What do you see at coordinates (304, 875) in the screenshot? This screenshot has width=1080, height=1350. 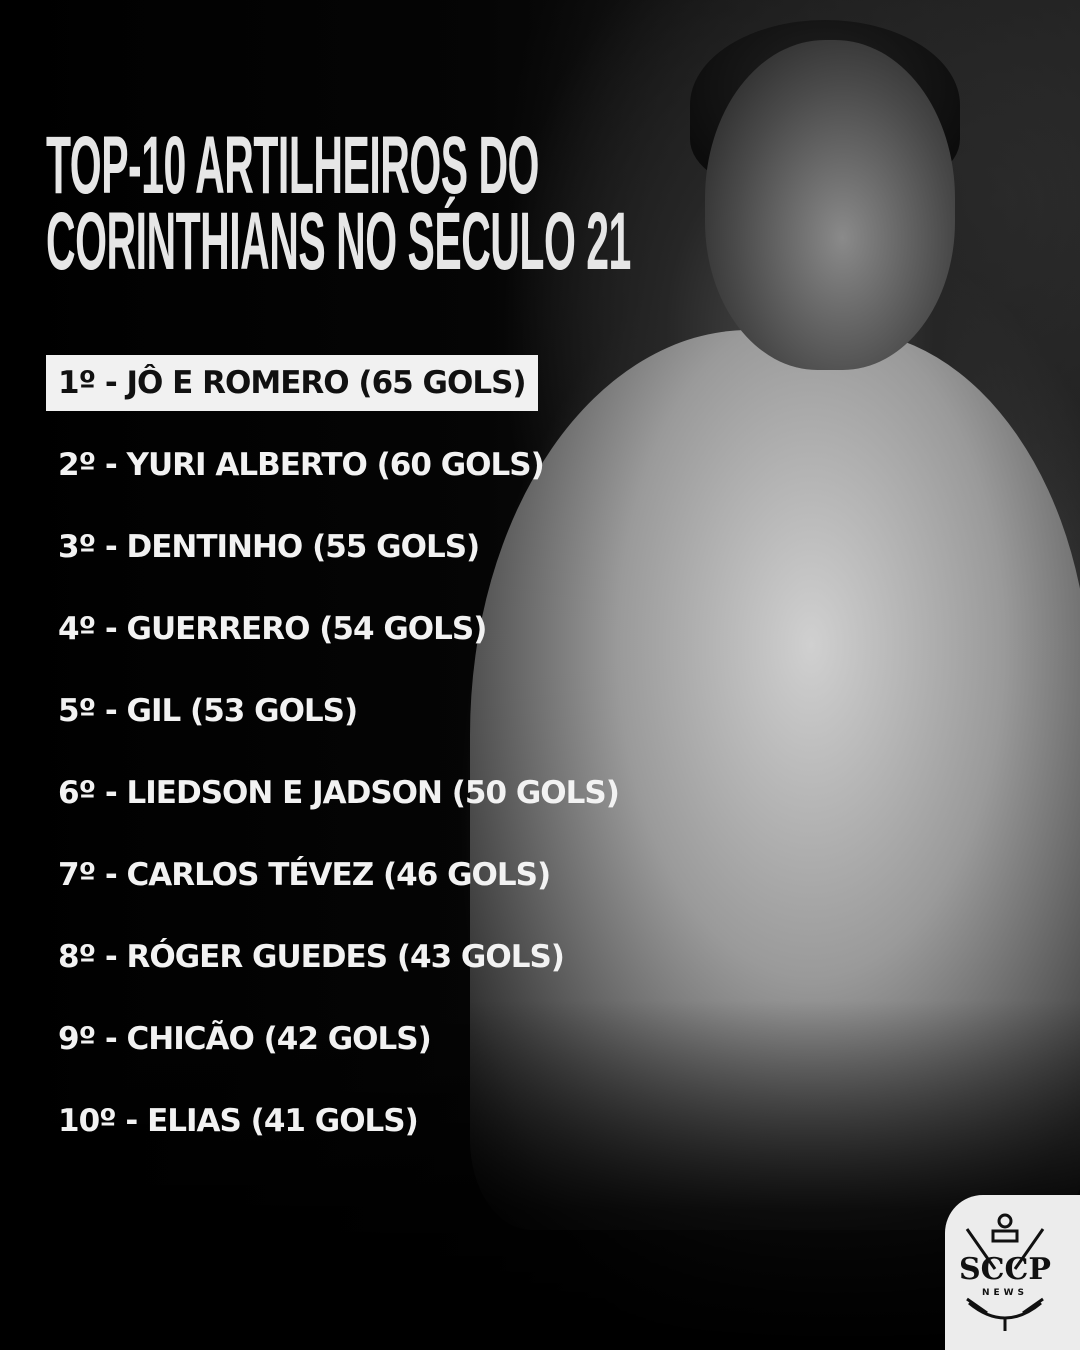 I see `ranking-label: 7º - CARLOS TÉVEZ (46 GOLS)` at bounding box center [304, 875].